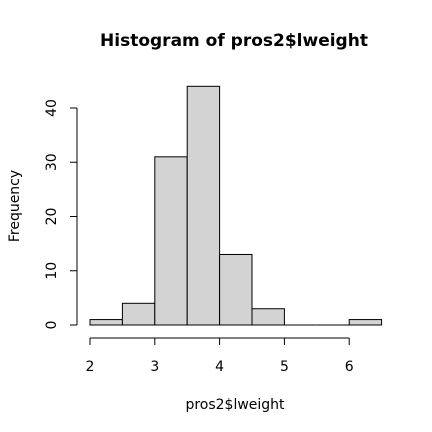 This screenshot has width=432, height=432. I want to click on x-axis-label: pros2$lweight, so click(235, 405).